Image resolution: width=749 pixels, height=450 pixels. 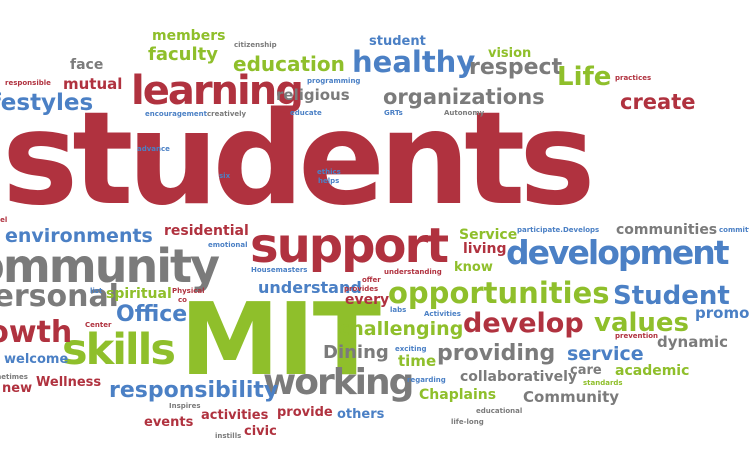 What do you see at coordinates (586, 370) in the screenshot?
I see `word-care: care` at bounding box center [586, 370].